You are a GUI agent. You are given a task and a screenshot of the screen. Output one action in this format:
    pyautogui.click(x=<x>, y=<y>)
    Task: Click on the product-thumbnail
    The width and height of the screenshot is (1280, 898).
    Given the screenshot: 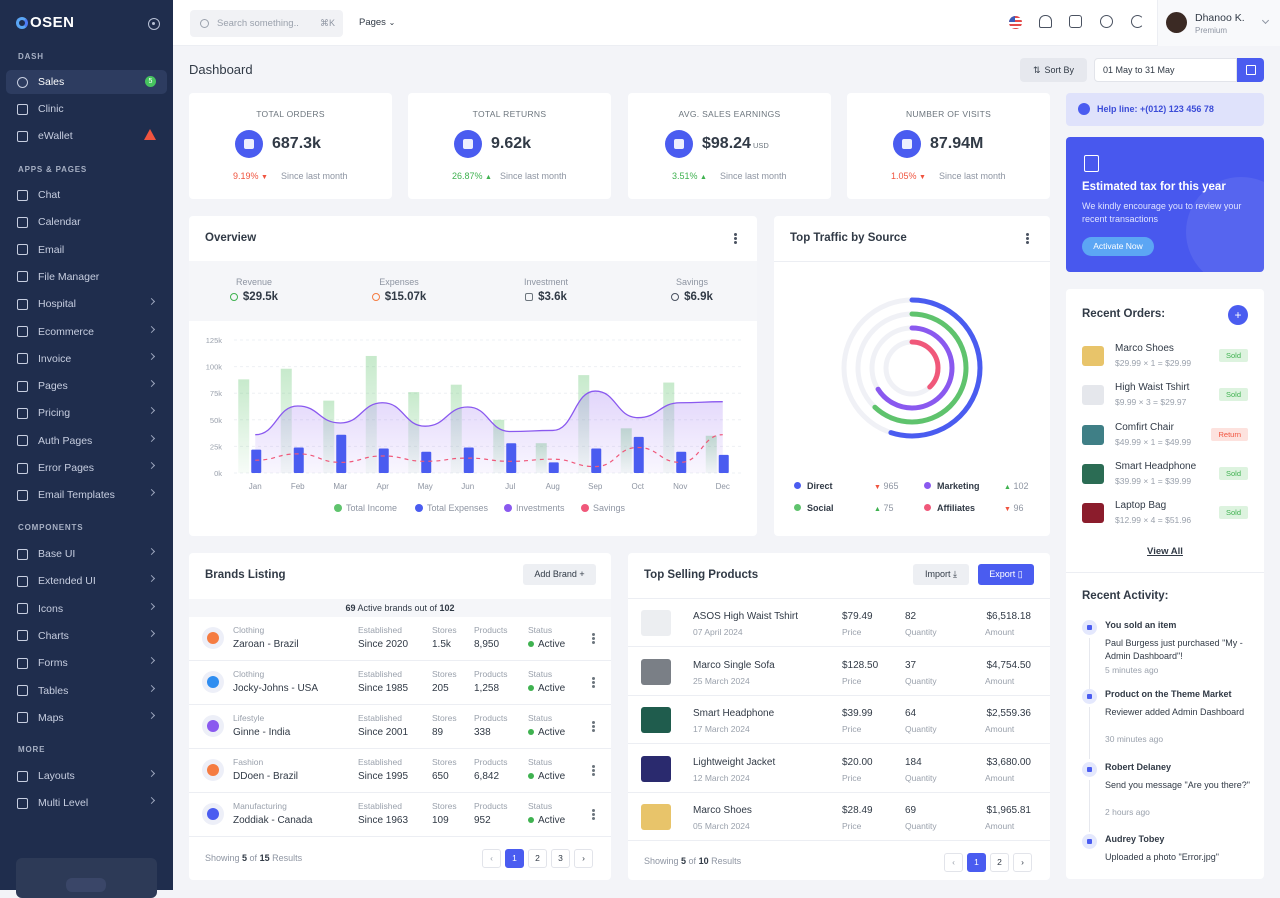 What is the action you would take?
    pyautogui.click(x=1093, y=513)
    